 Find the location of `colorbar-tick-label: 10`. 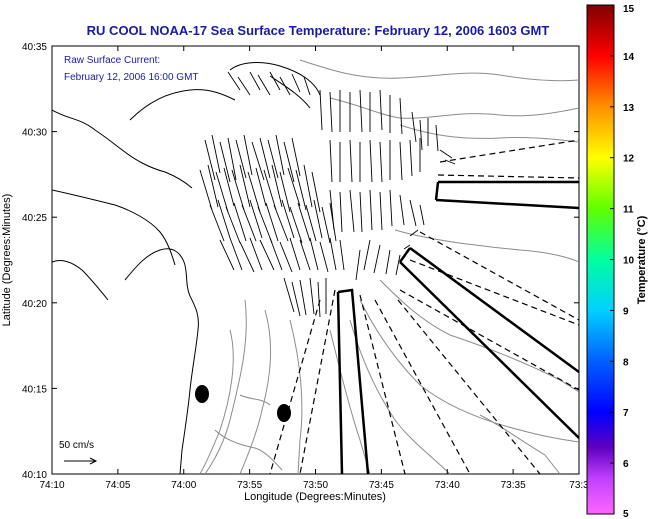

colorbar-tick-label: 10 is located at coordinates (629, 261).